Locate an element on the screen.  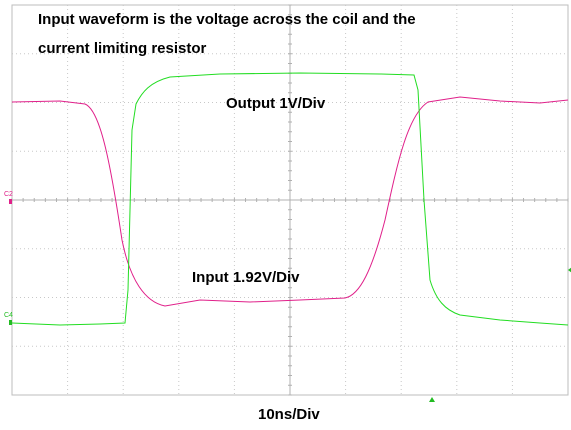
trace-label: Input 1.92V/Div is located at coordinates (246, 277).